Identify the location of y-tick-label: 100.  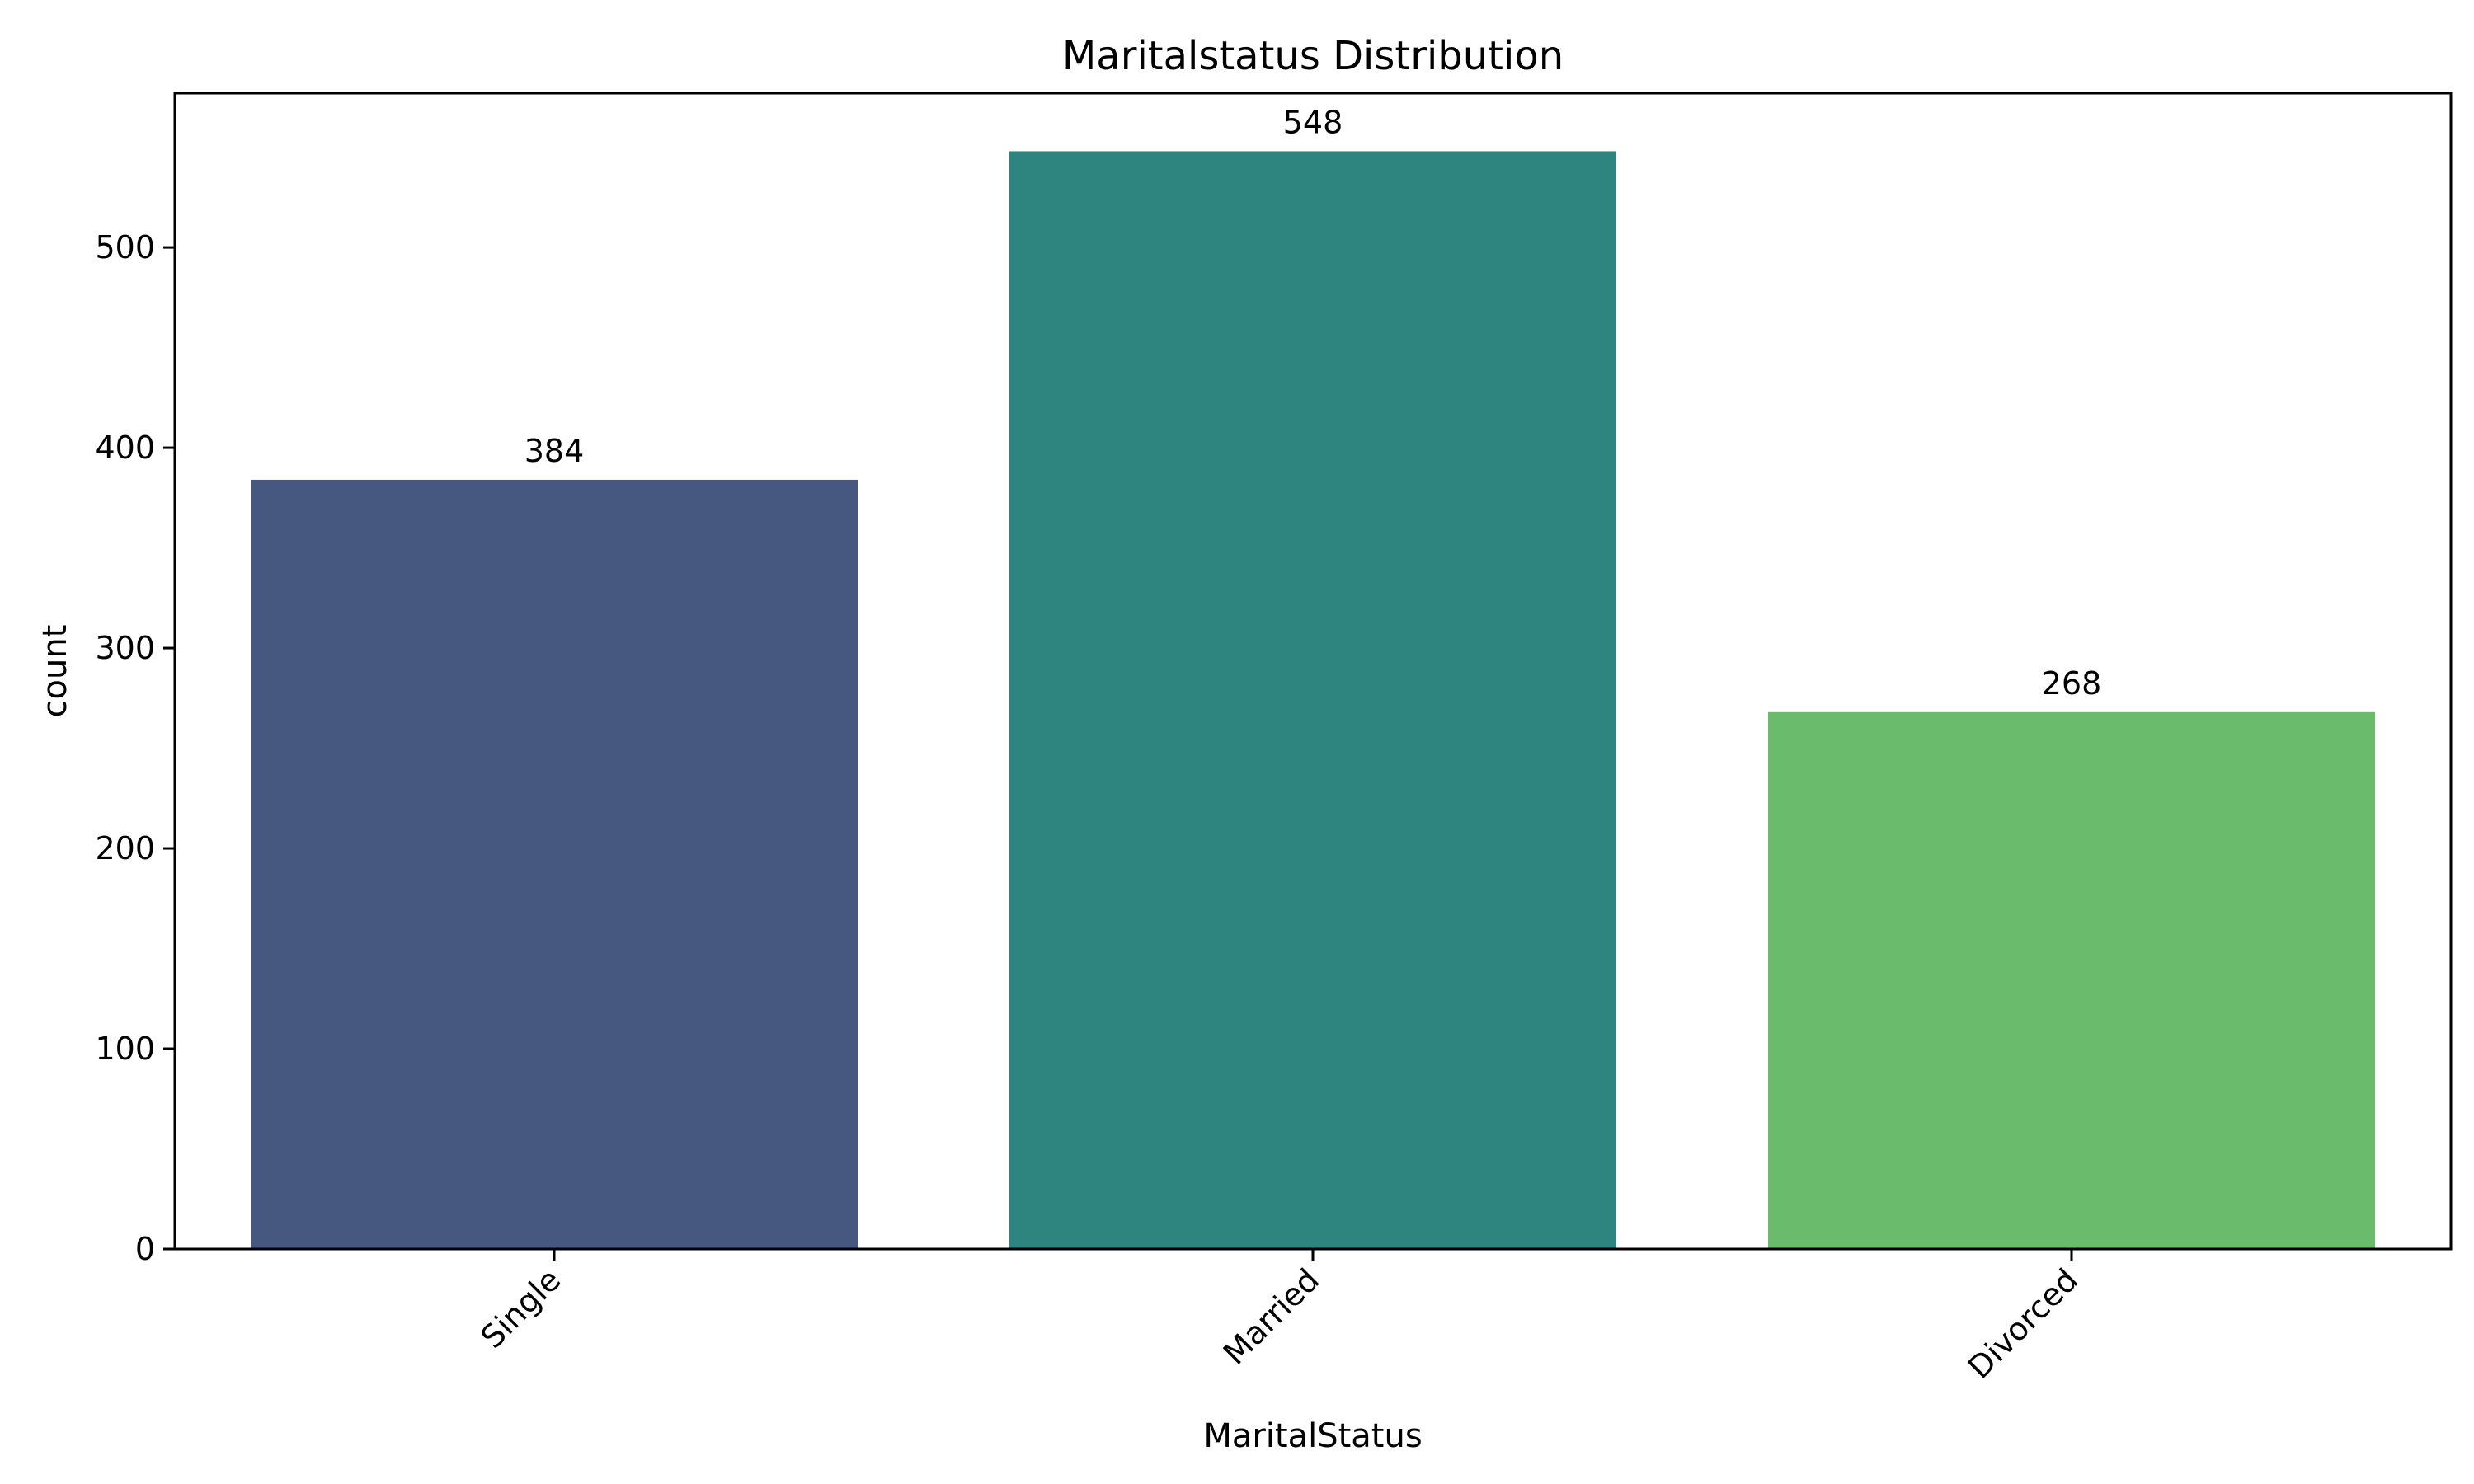
(125, 1049).